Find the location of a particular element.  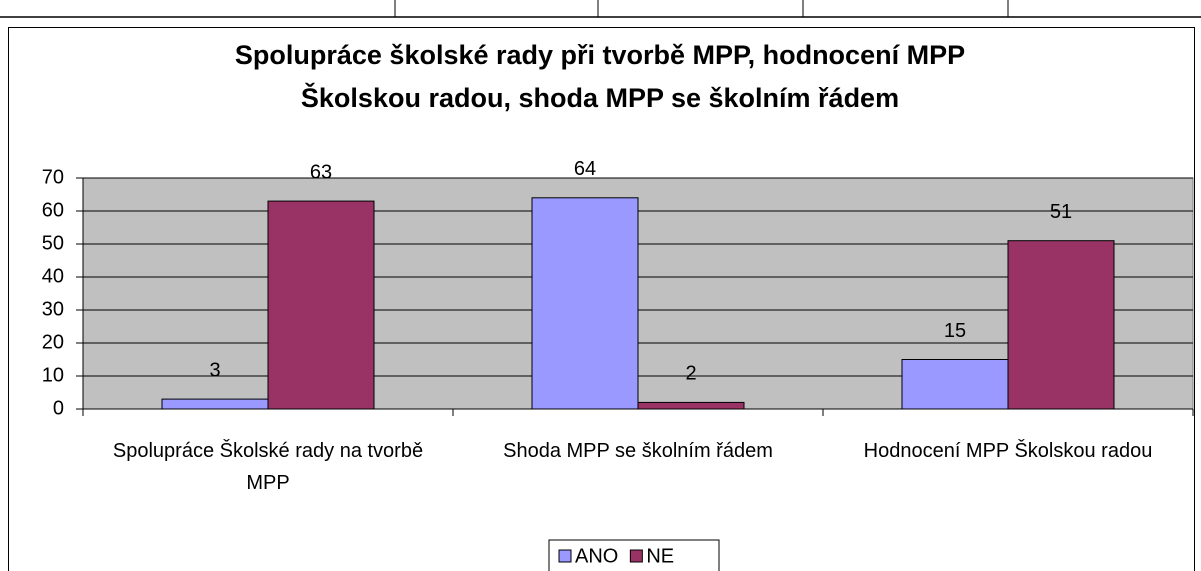

category-box: Hodnocení MPP Školskou radou is located at coordinates (1008, 451).